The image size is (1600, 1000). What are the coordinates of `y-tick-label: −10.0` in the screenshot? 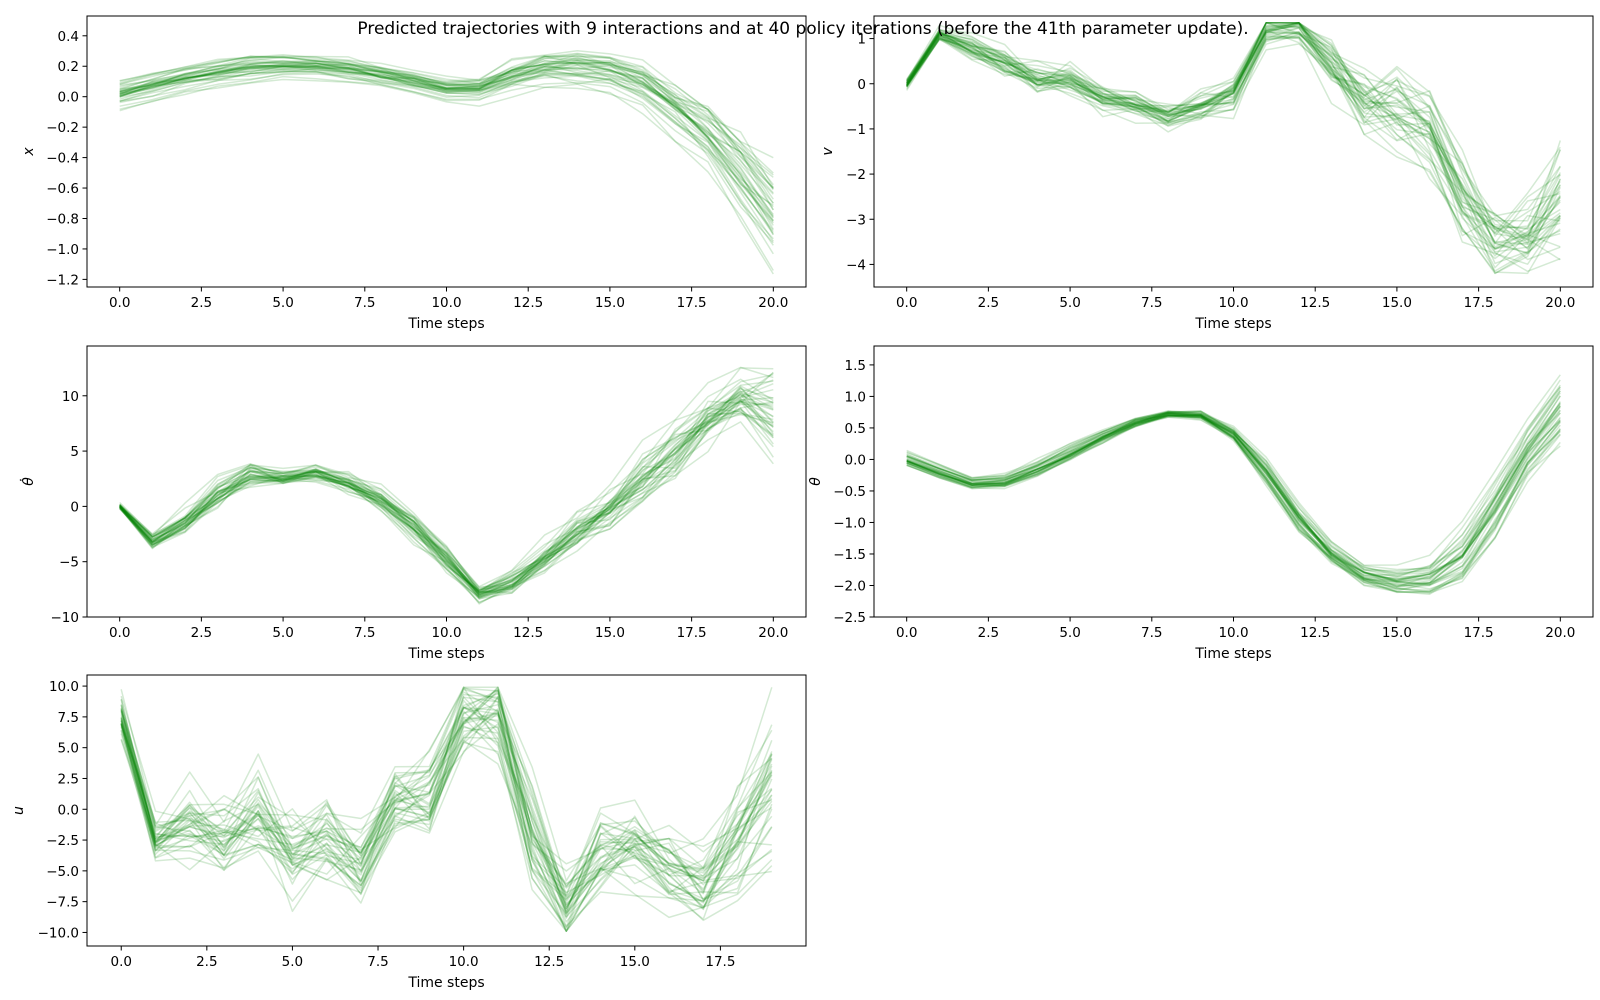 It's located at (58, 933).